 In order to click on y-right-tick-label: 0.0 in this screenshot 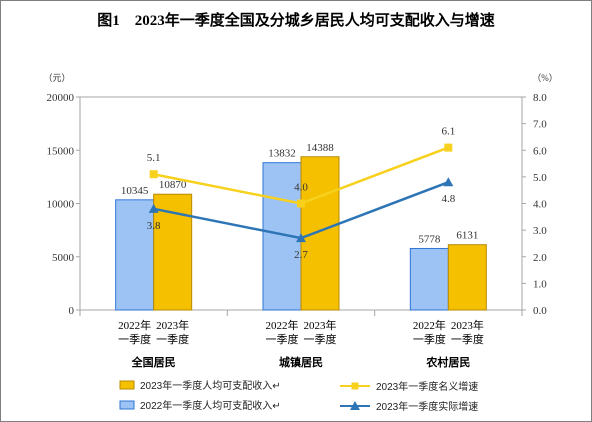, I will do `click(540, 311)`.